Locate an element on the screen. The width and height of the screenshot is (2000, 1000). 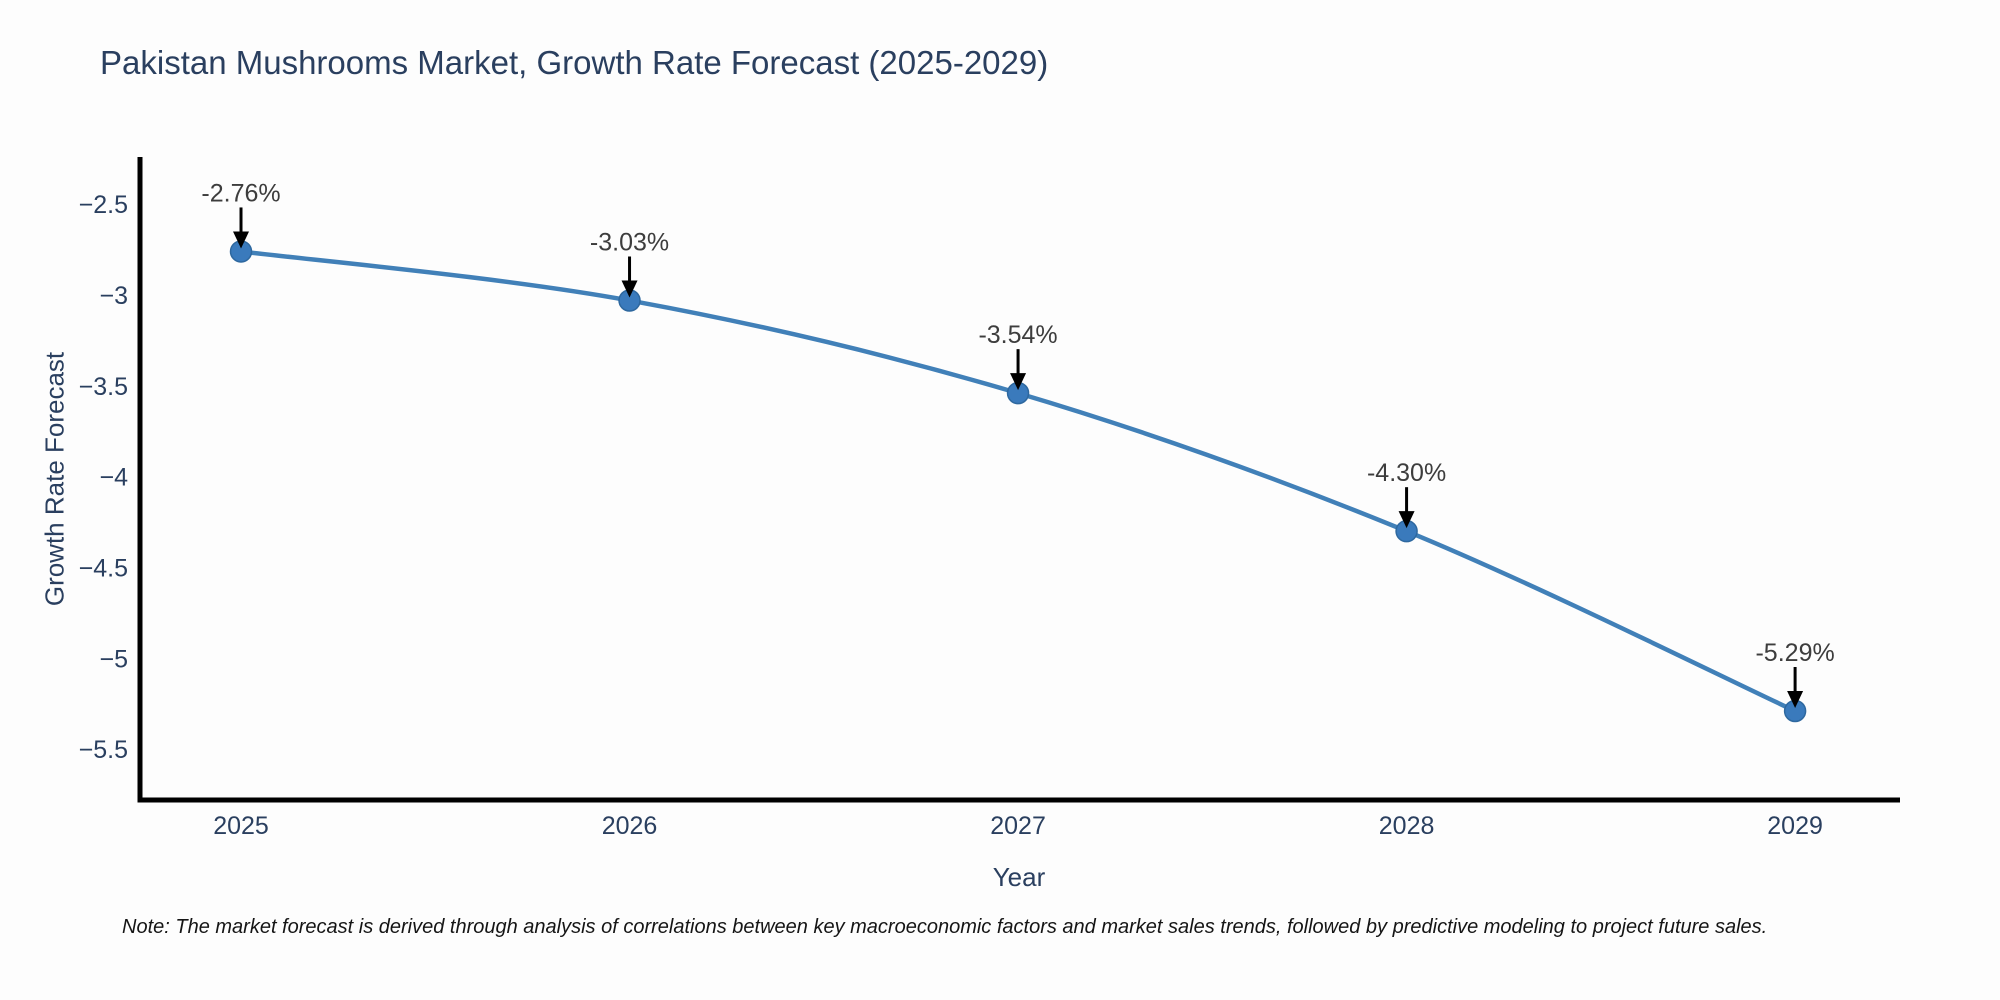
y-tick-label: −2.5 is located at coordinates (103, 205).